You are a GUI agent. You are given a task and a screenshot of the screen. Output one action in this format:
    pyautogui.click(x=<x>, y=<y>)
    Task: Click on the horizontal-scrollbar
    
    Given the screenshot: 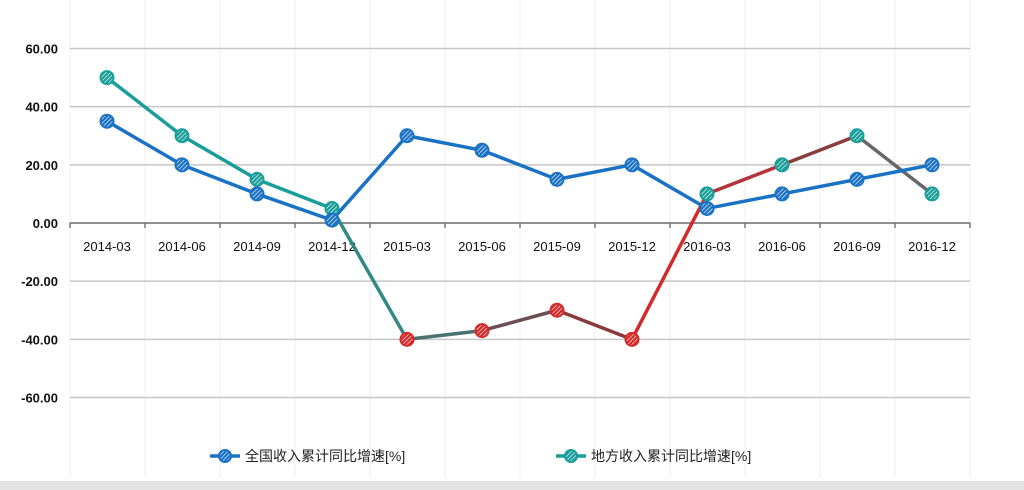 What is the action you would take?
    pyautogui.click(x=512, y=485)
    